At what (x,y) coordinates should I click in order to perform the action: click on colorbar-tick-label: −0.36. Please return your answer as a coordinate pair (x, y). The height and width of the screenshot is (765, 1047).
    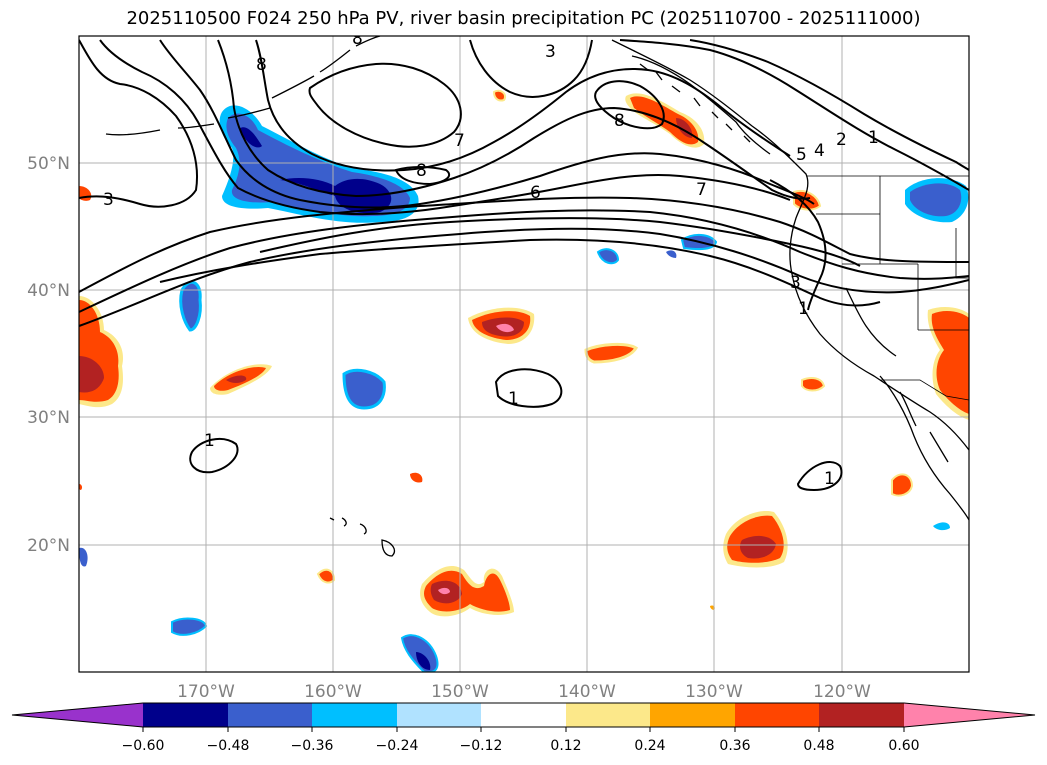
    Looking at the image, I should click on (312, 746).